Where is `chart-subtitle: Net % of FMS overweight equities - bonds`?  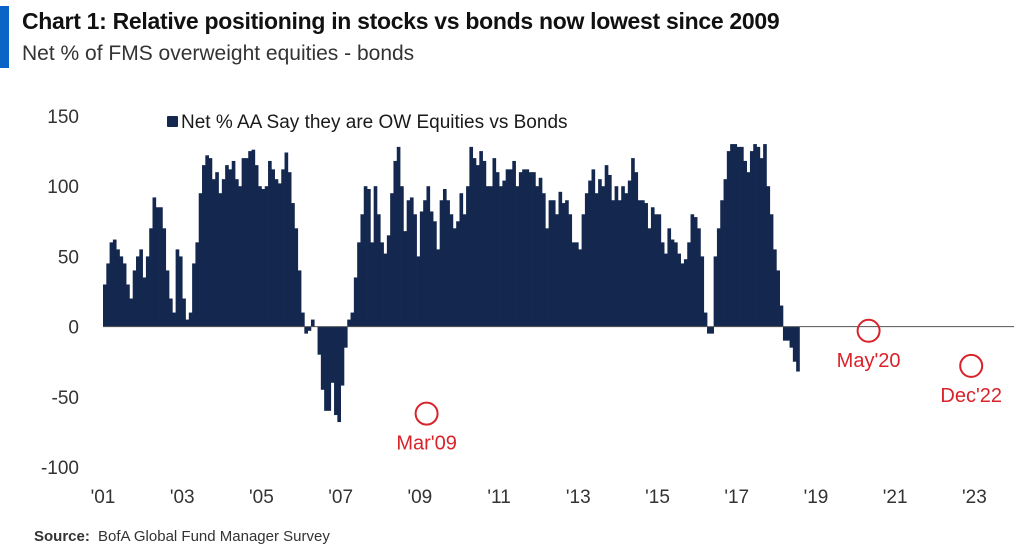
chart-subtitle: Net % of FMS overweight equities - bonds is located at coordinates (218, 53).